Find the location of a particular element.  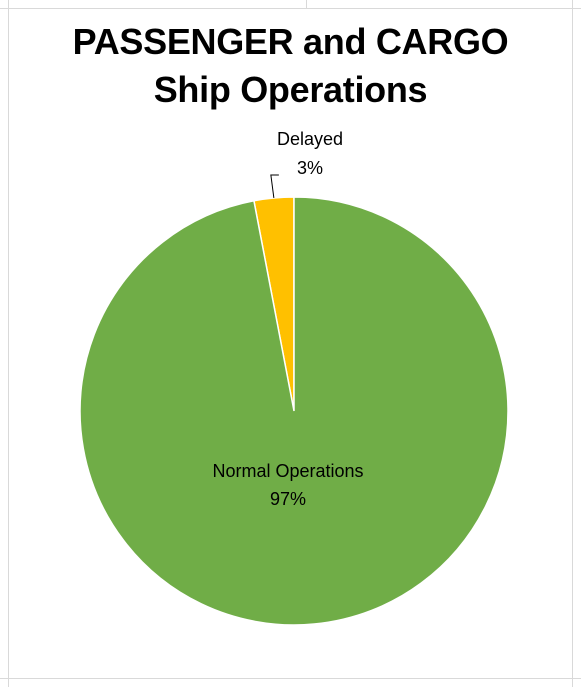

sheet-gridline-right is located at coordinates (572, 343).